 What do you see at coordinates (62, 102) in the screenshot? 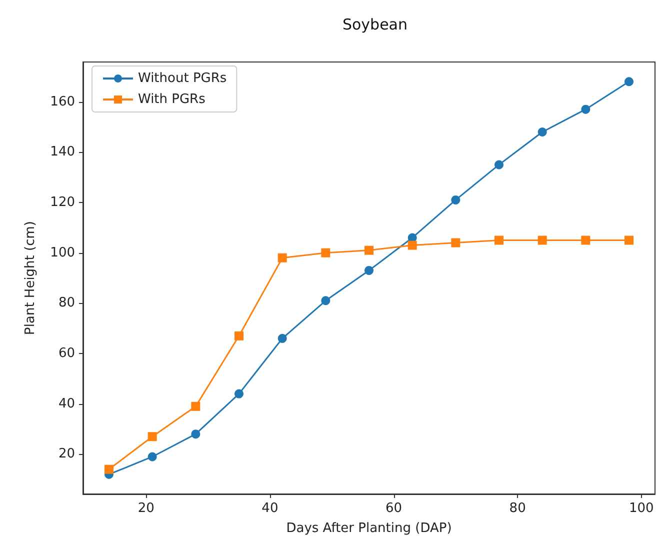
I see `y-tick-label: 160` at bounding box center [62, 102].